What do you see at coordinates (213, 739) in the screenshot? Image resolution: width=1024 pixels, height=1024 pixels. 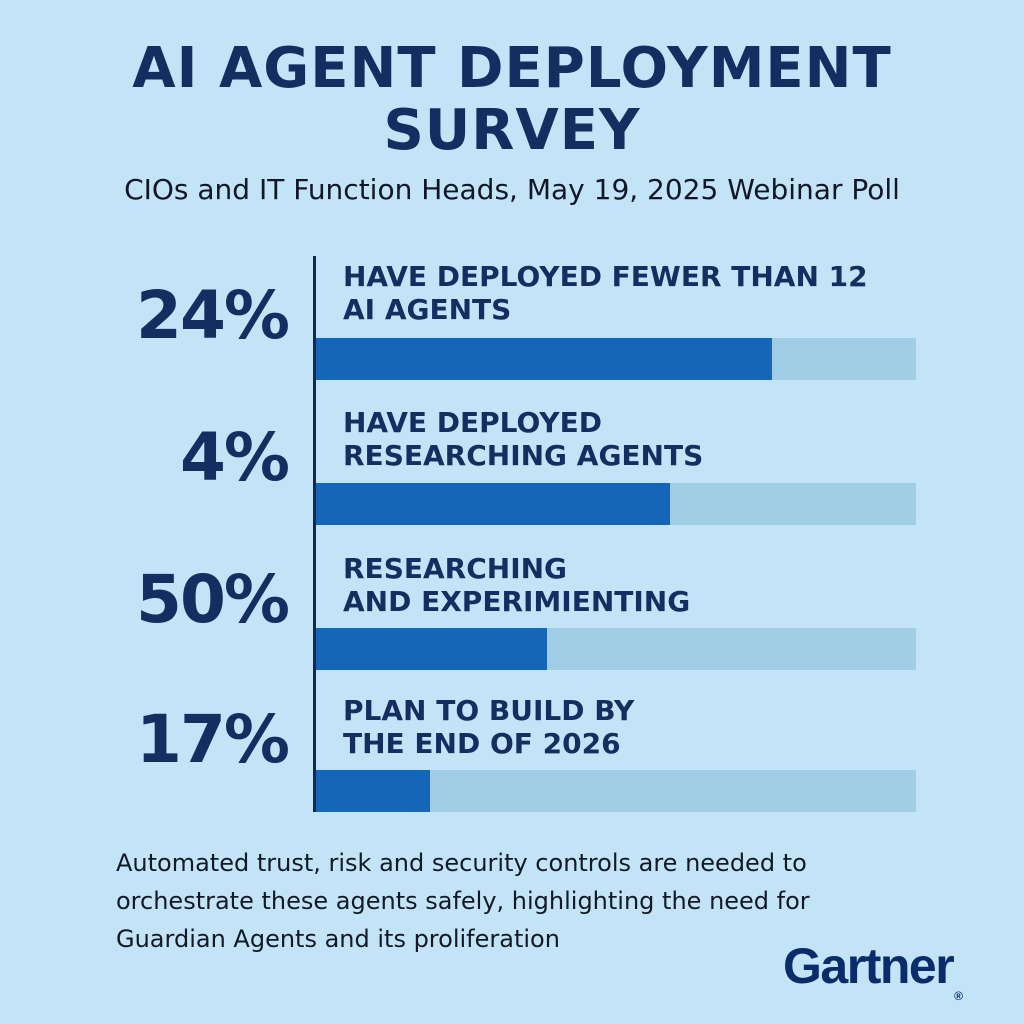 I see `value-label: 17%` at bounding box center [213, 739].